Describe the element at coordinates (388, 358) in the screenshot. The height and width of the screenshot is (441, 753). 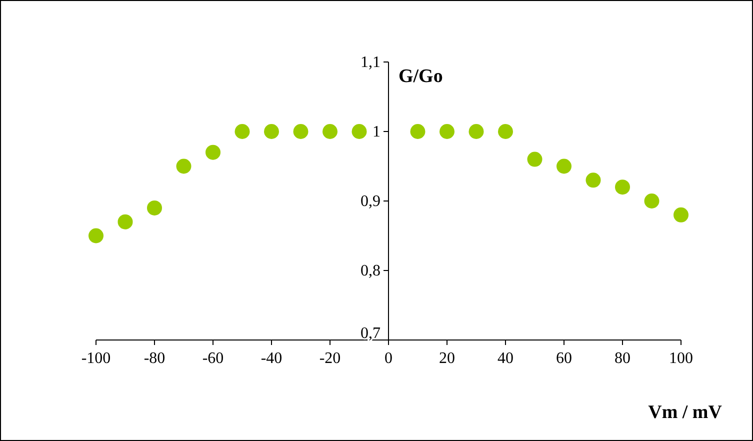
I see `x-tick-label: 0` at that location.